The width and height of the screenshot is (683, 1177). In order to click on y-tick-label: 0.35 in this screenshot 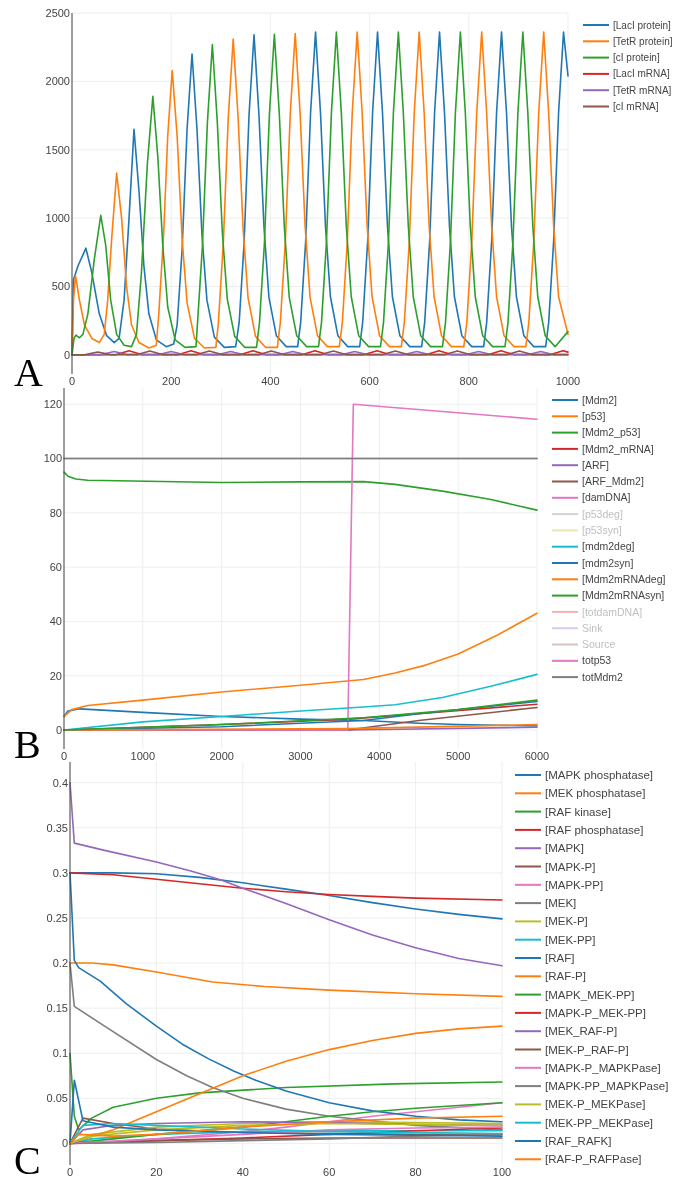, I will do `click(57, 827)`.